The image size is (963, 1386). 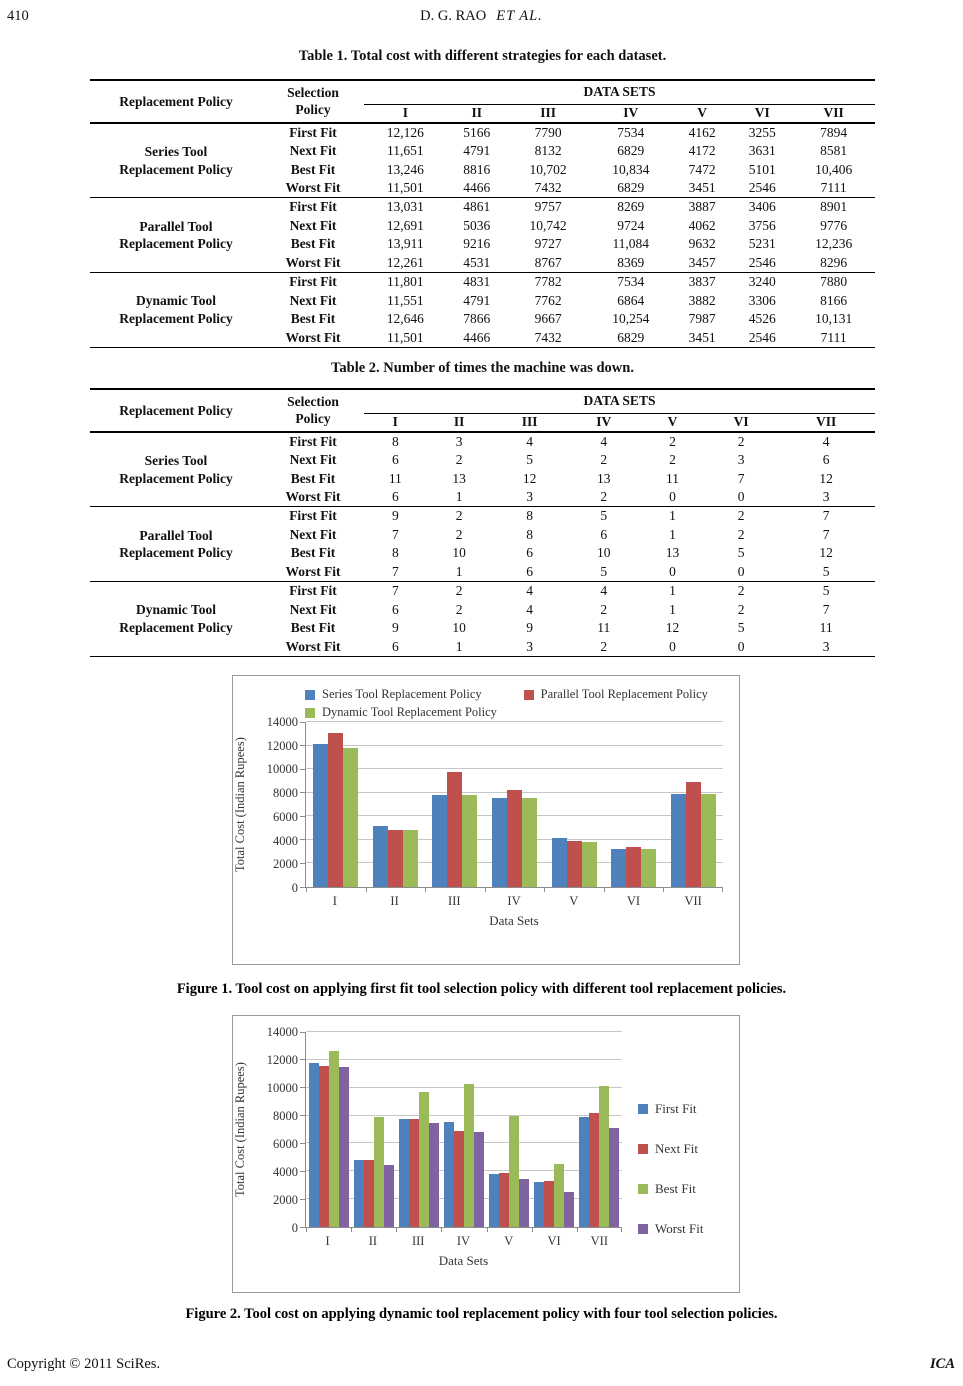 I want to click on col-header-data-sets: DATA SETS, so click(x=619, y=401).